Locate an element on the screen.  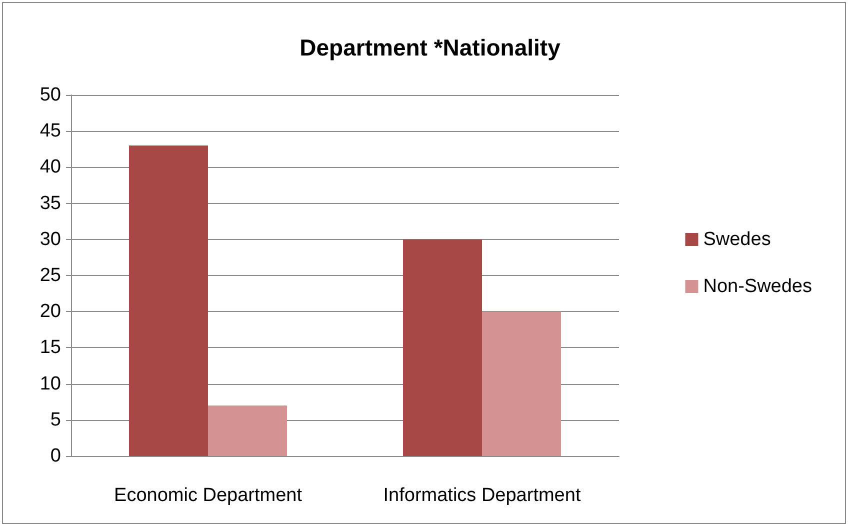
y-tick-label: 50 is located at coordinates (50, 95).